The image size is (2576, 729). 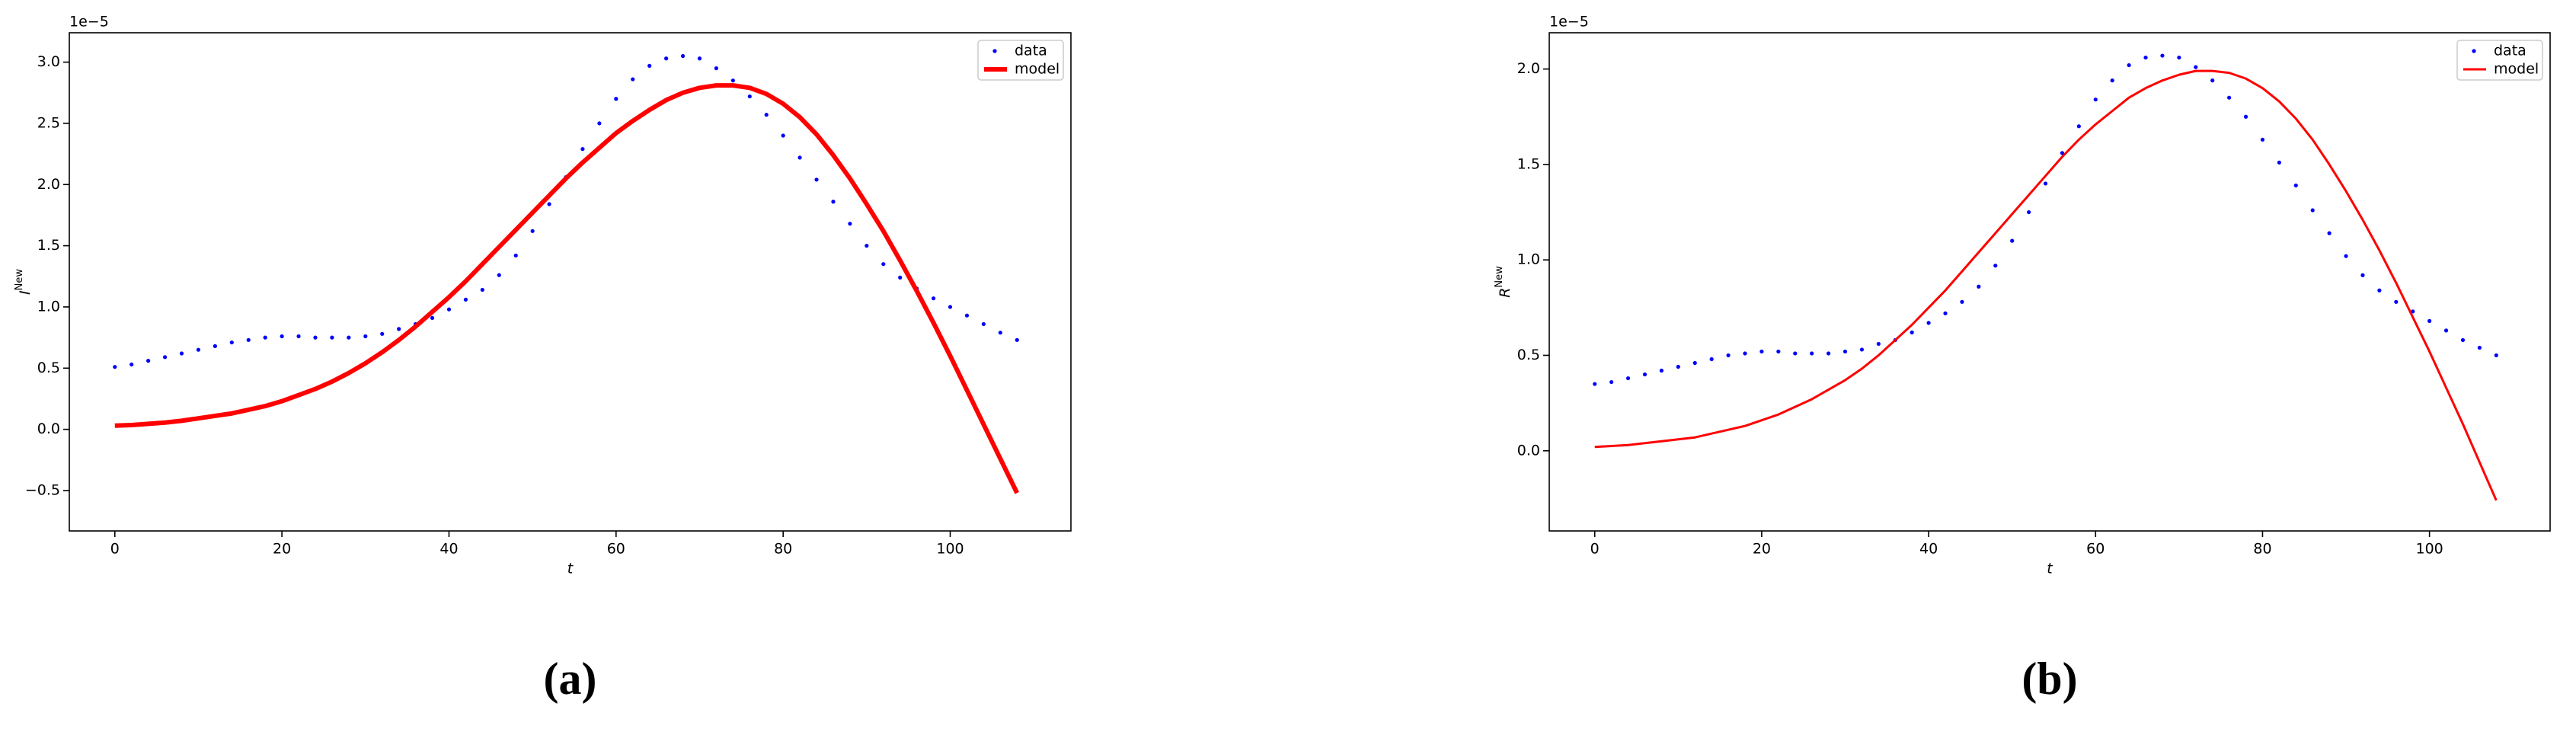 What do you see at coordinates (24, 282) in the screenshot?
I see `y-axis-label: INew` at bounding box center [24, 282].